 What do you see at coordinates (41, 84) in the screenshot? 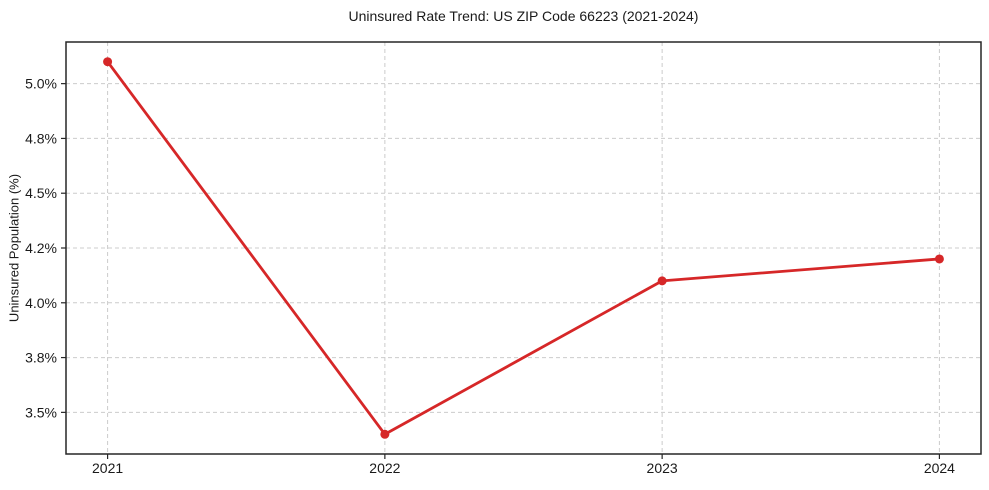
I see `y-tick-label: 5.0%` at bounding box center [41, 84].